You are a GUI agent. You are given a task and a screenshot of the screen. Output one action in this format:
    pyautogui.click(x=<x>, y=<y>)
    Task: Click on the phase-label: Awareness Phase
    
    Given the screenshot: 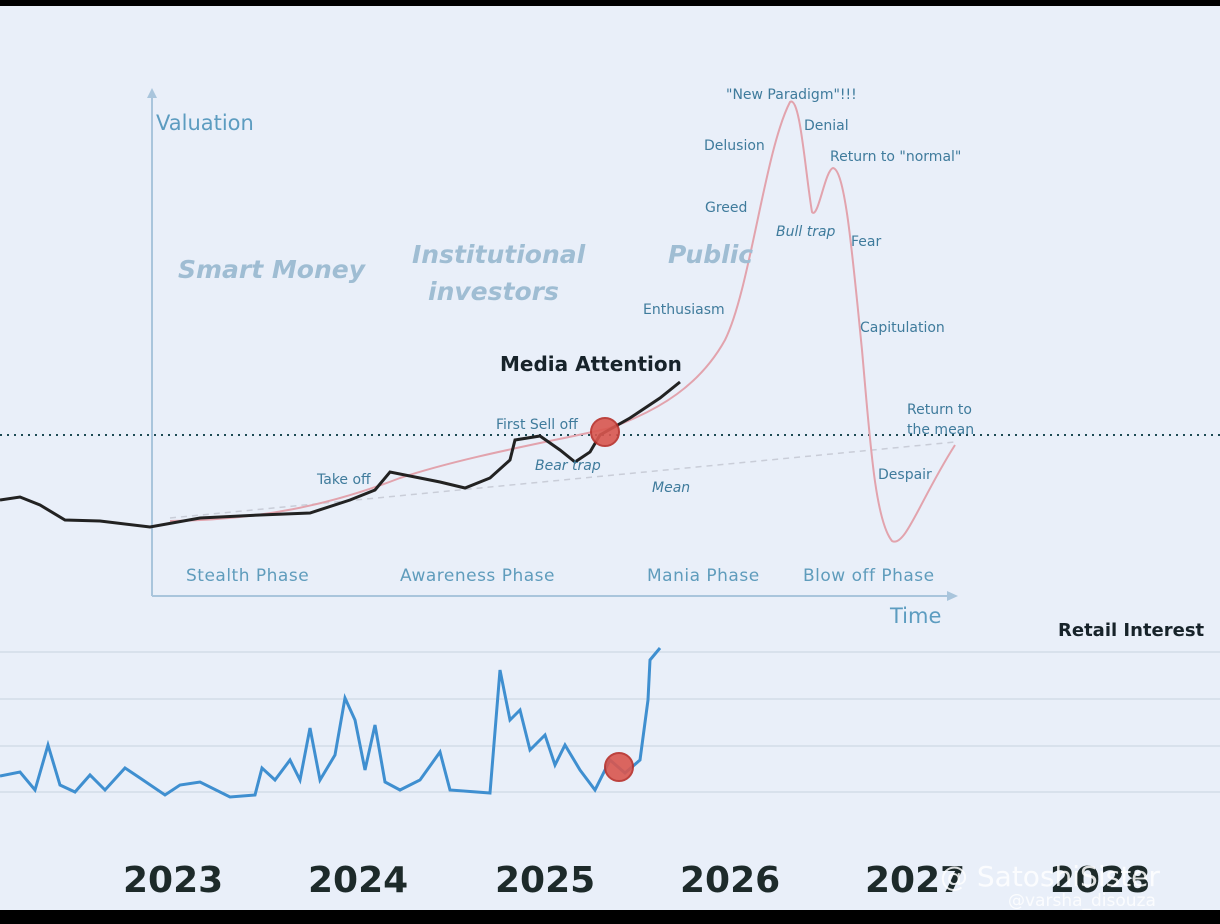 What is the action you would take?
    pyautogui.click(x=477, y=576)
    